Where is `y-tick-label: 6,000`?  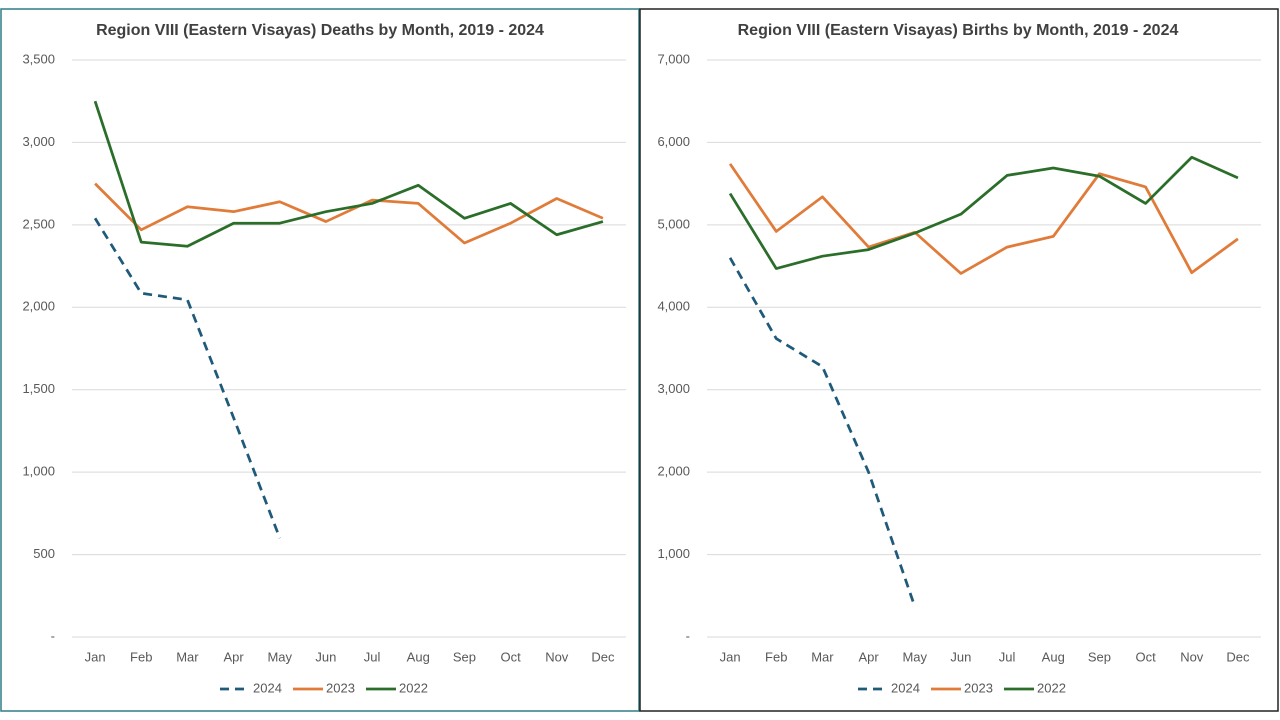 y-tick-label: 6,000 is located at coordinates (673, 141).